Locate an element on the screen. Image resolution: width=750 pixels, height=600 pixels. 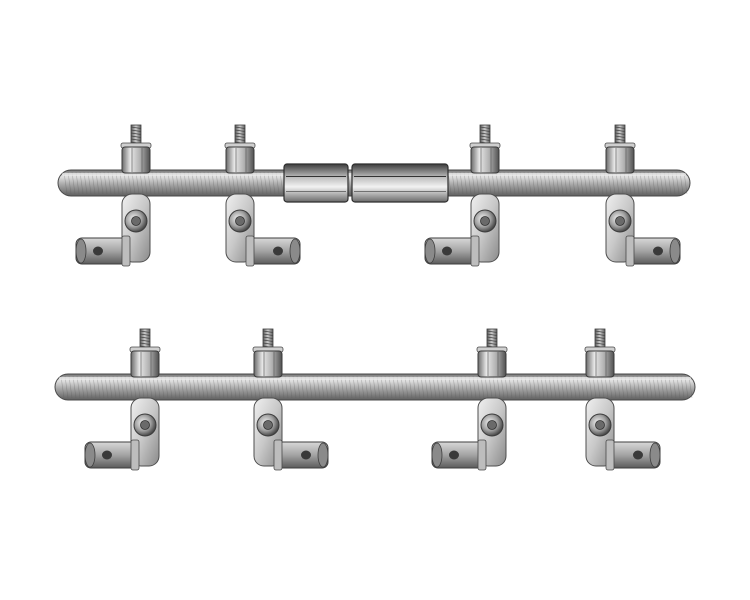
assembly-1-clamp-1-bolt-socket is located at coordinates (136, 221).